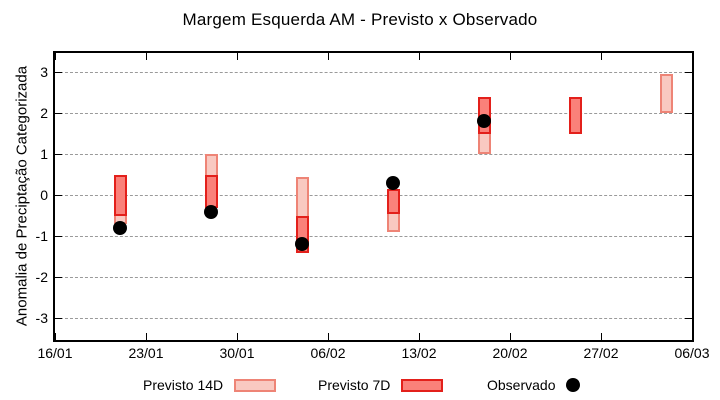 Image resolution: width=720 pixels, height=400 pixels. I want to click on legend: Previsto 14D Previsto 7D Observado, so click(360, 386).